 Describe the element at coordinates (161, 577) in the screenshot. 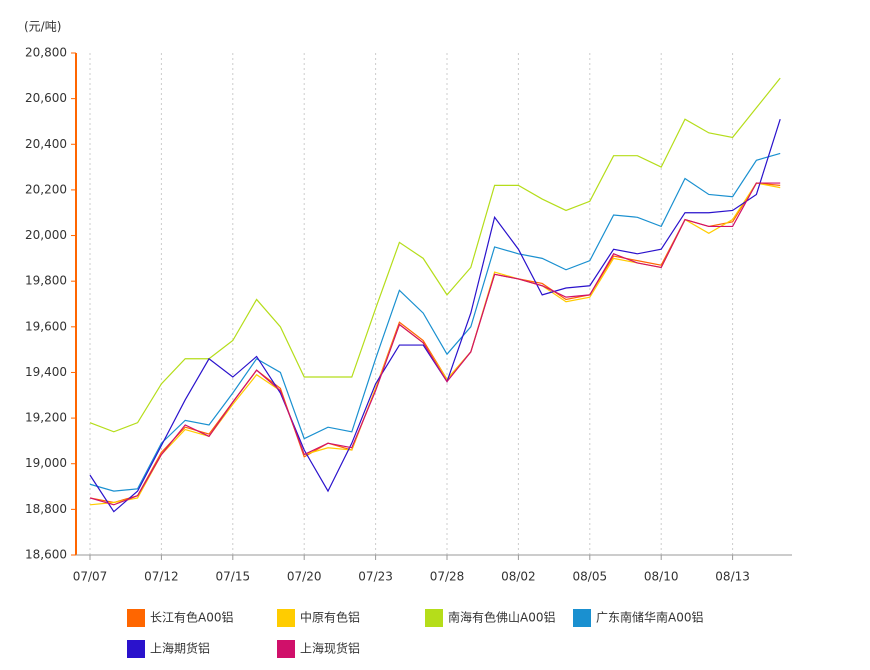

I see `x-tick-label: 07/12` at that location.